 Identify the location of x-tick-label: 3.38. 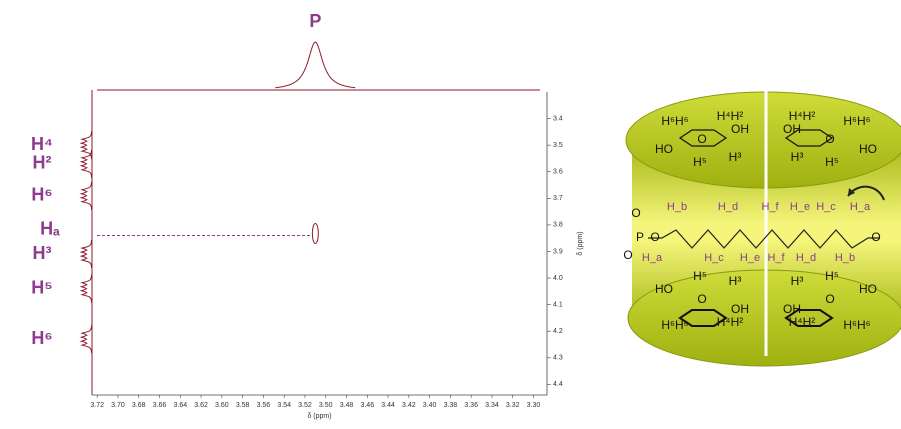
(451, 405).